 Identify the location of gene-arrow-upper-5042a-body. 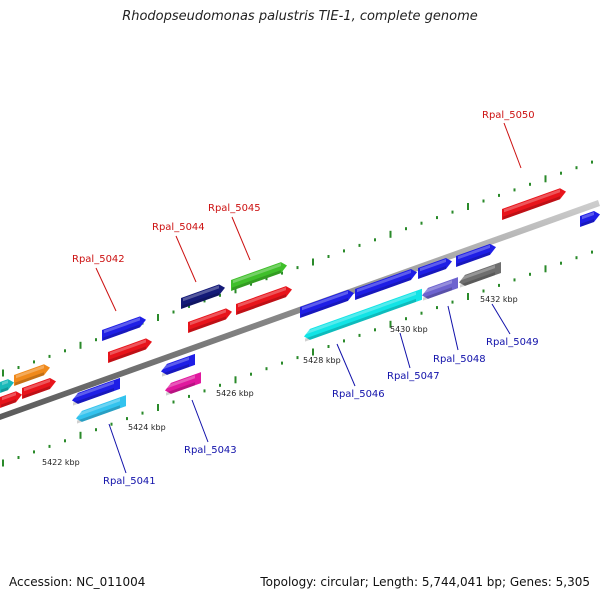
(124, 327).